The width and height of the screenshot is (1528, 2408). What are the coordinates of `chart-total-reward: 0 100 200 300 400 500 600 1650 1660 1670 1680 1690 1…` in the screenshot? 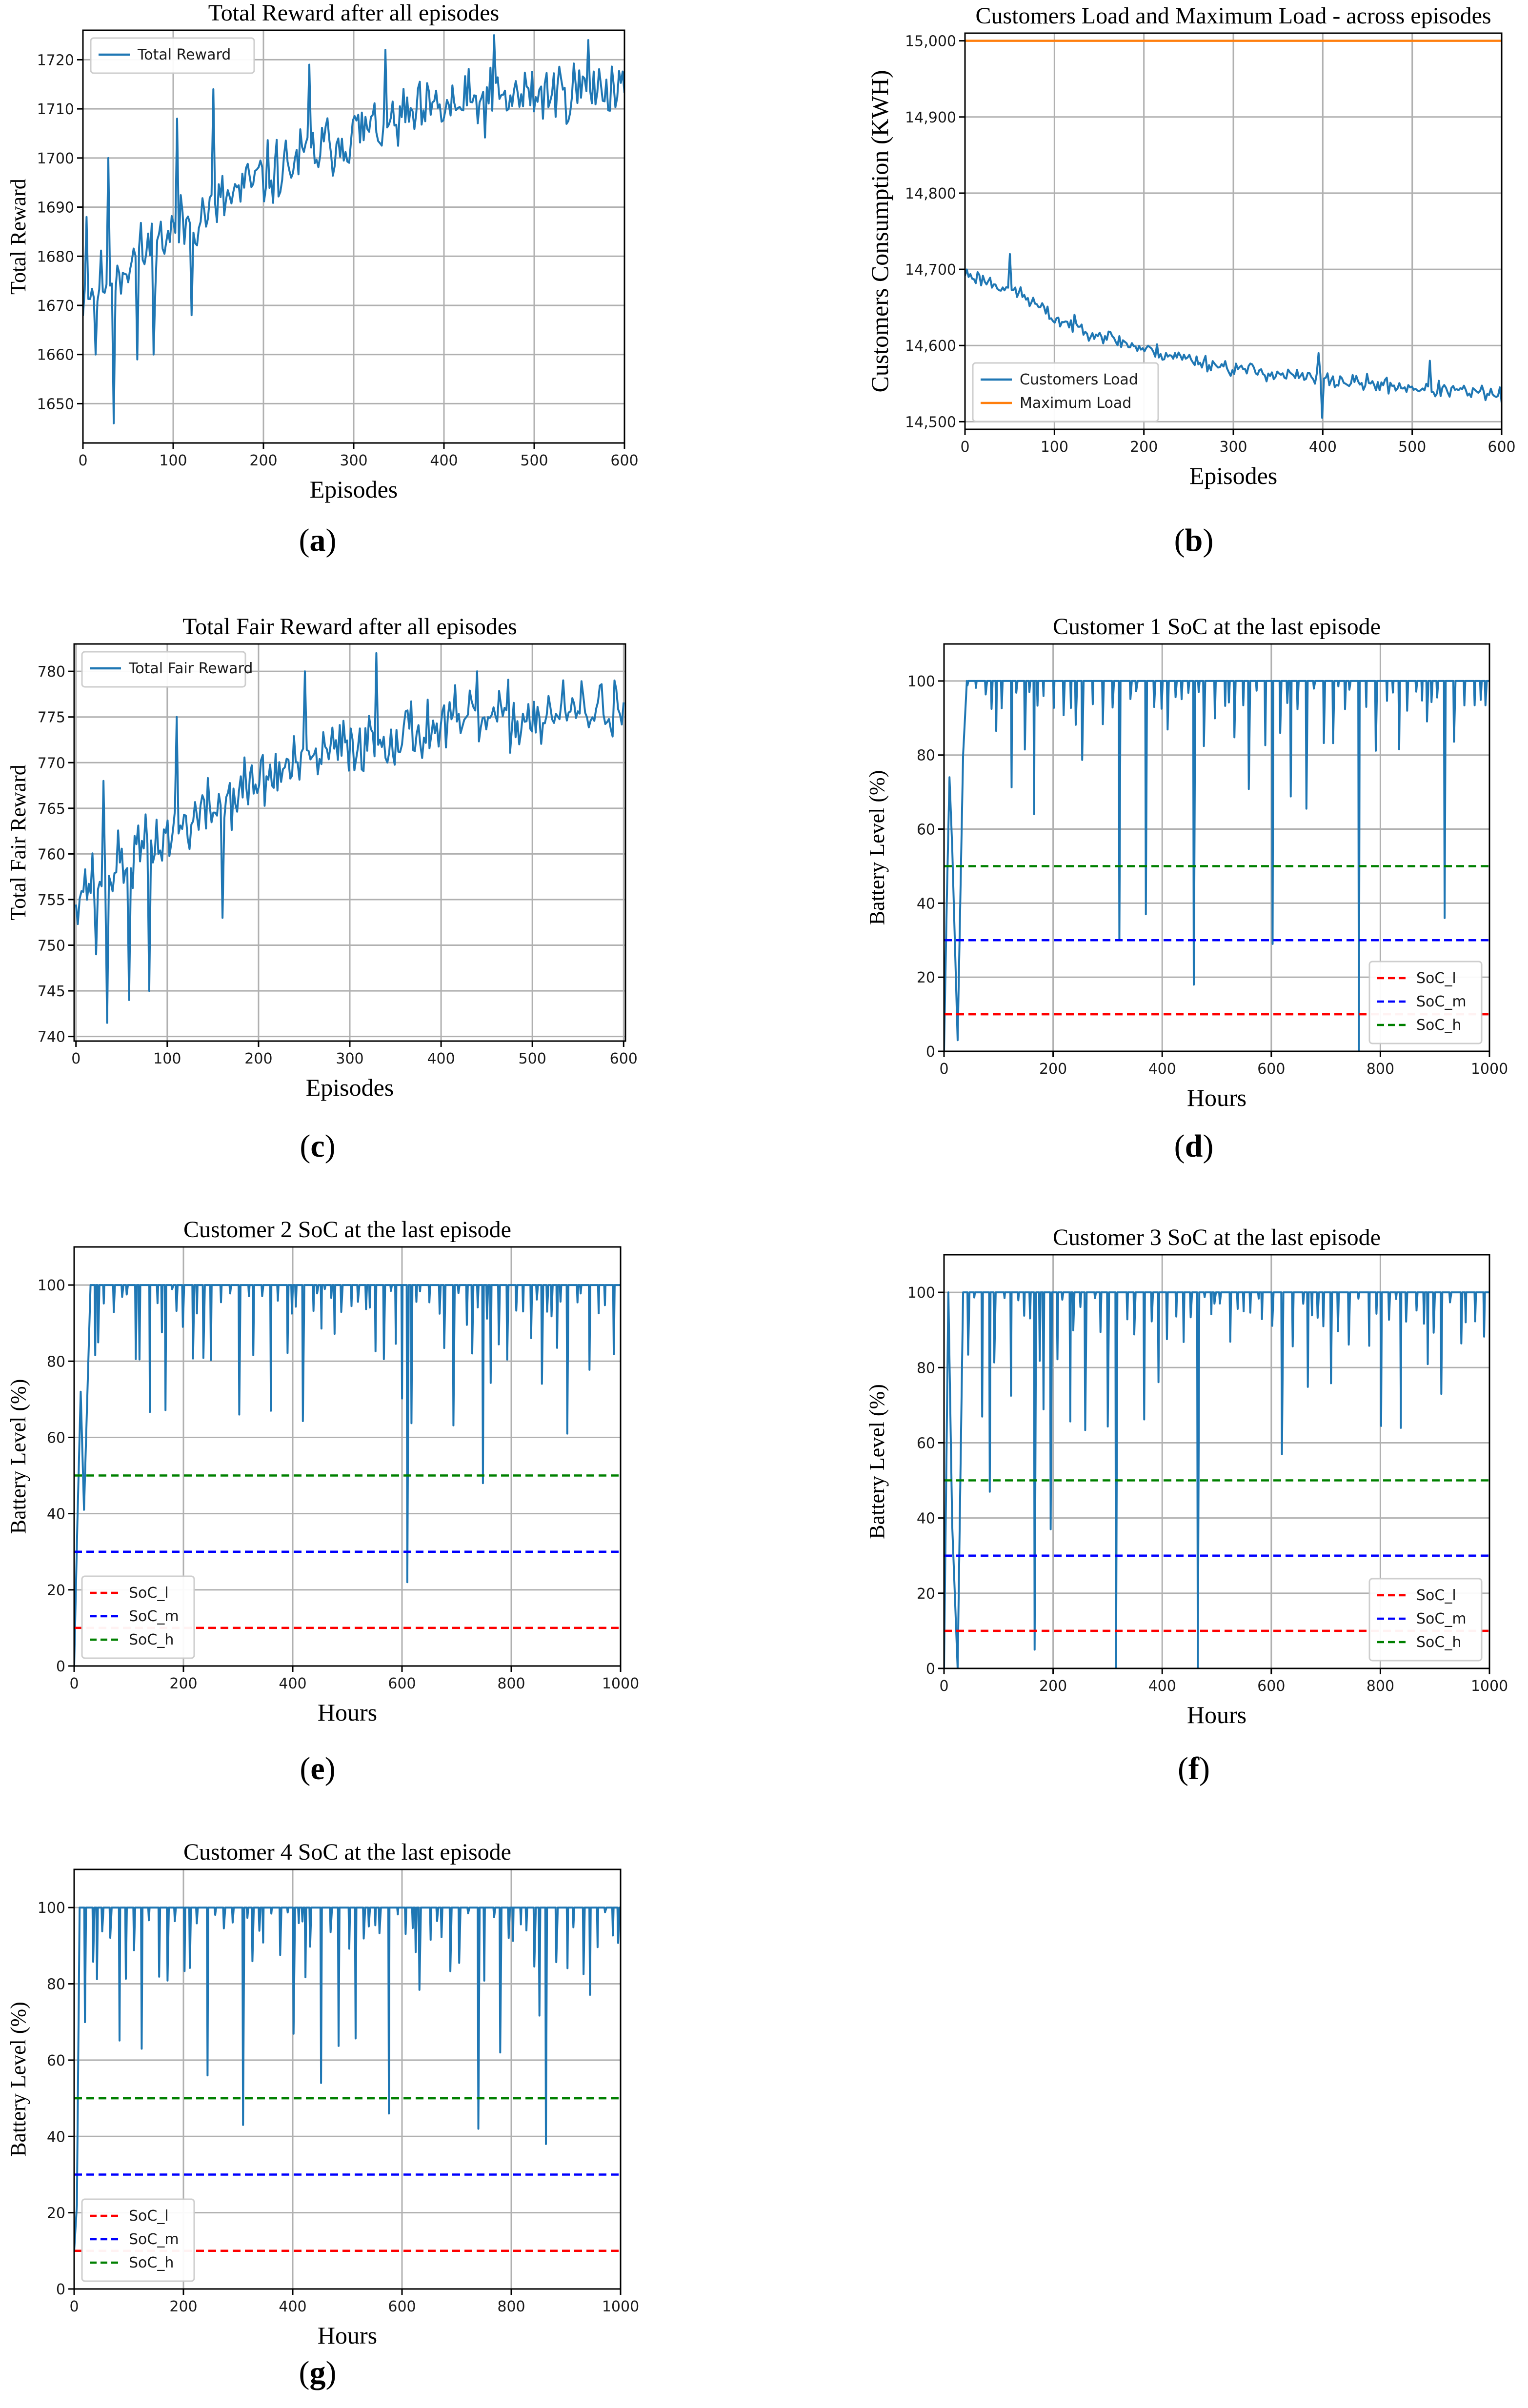 It's located at (322, 252).